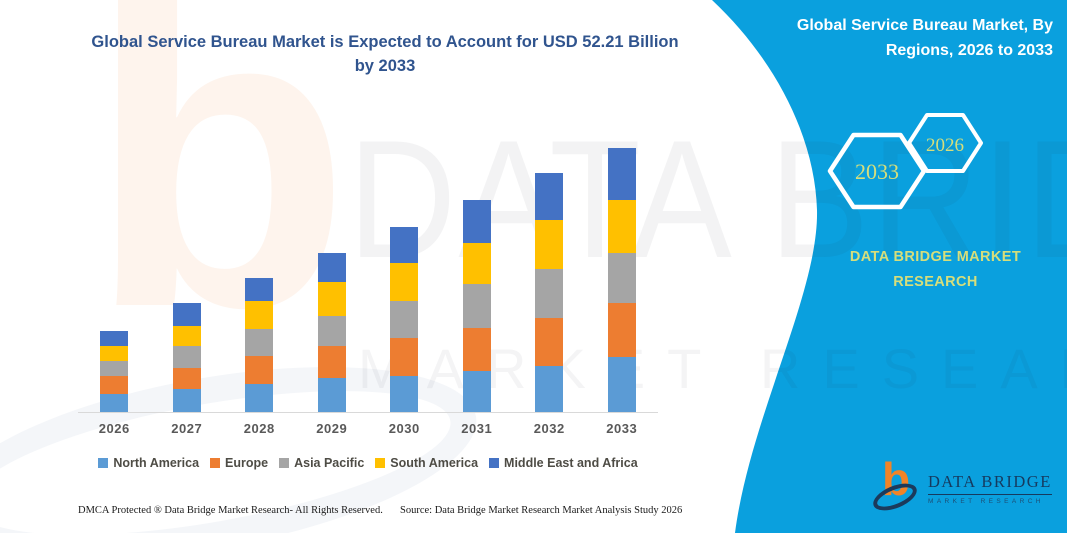 This screenshot has width=1067, height=533. Describe the element at coordinates (259, 342) in the screenshot. I see `segment-asia-pacific-2028` at that location.